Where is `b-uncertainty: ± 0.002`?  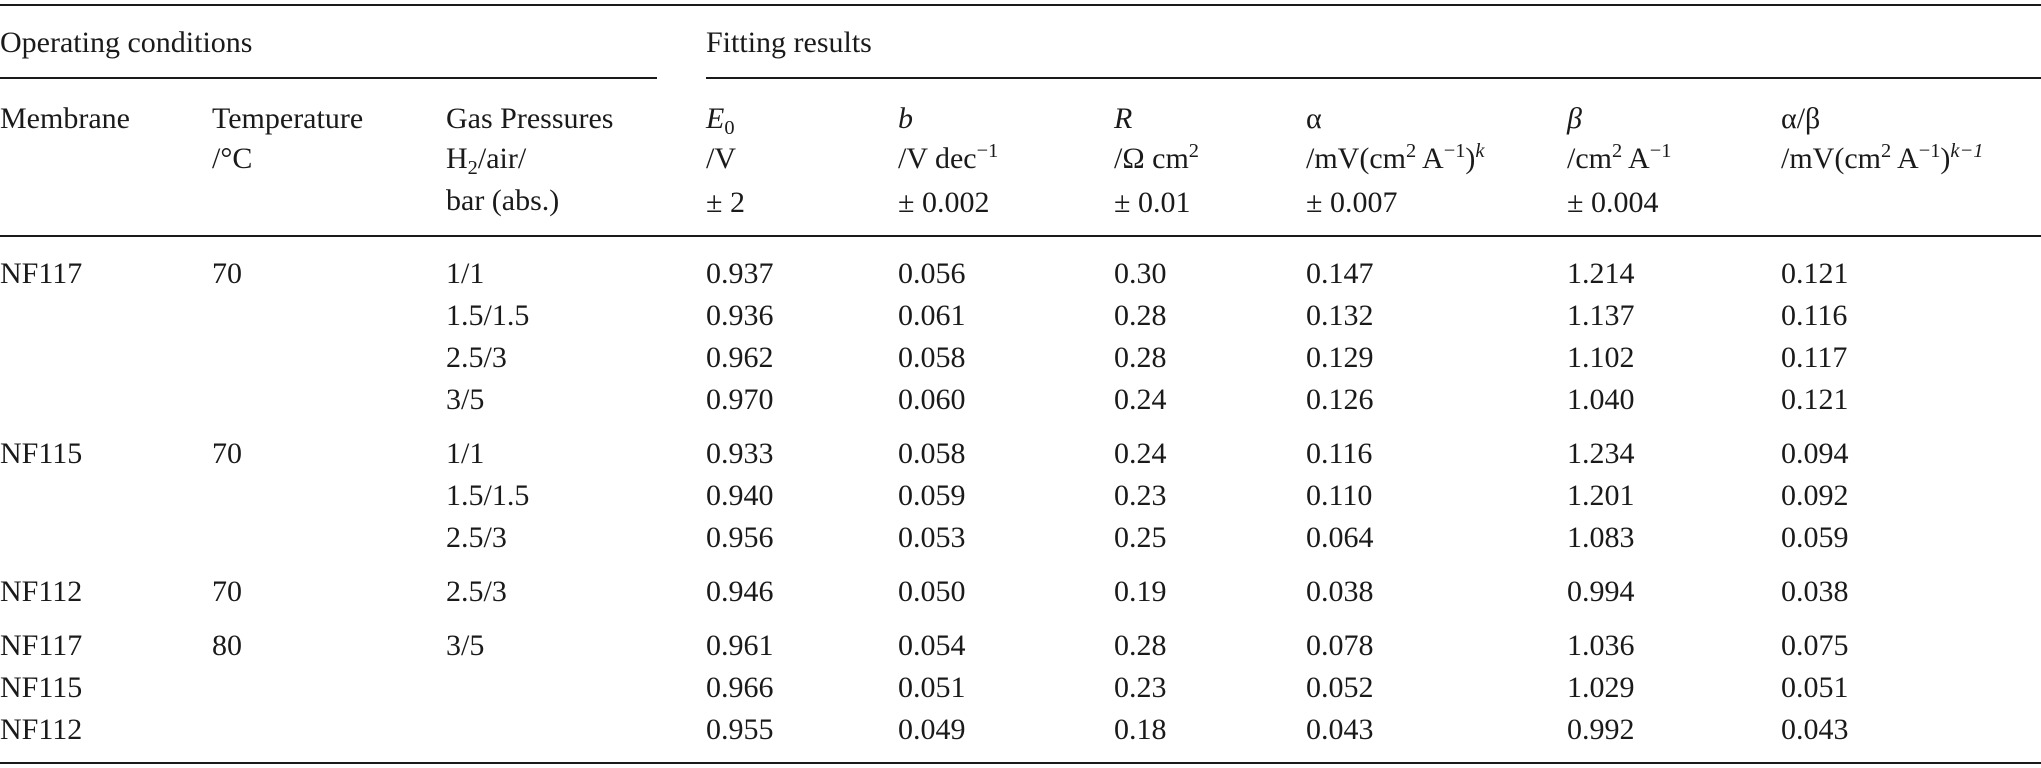
b-uncertainty: ± 0.002 is located at coordinates (944, 202).